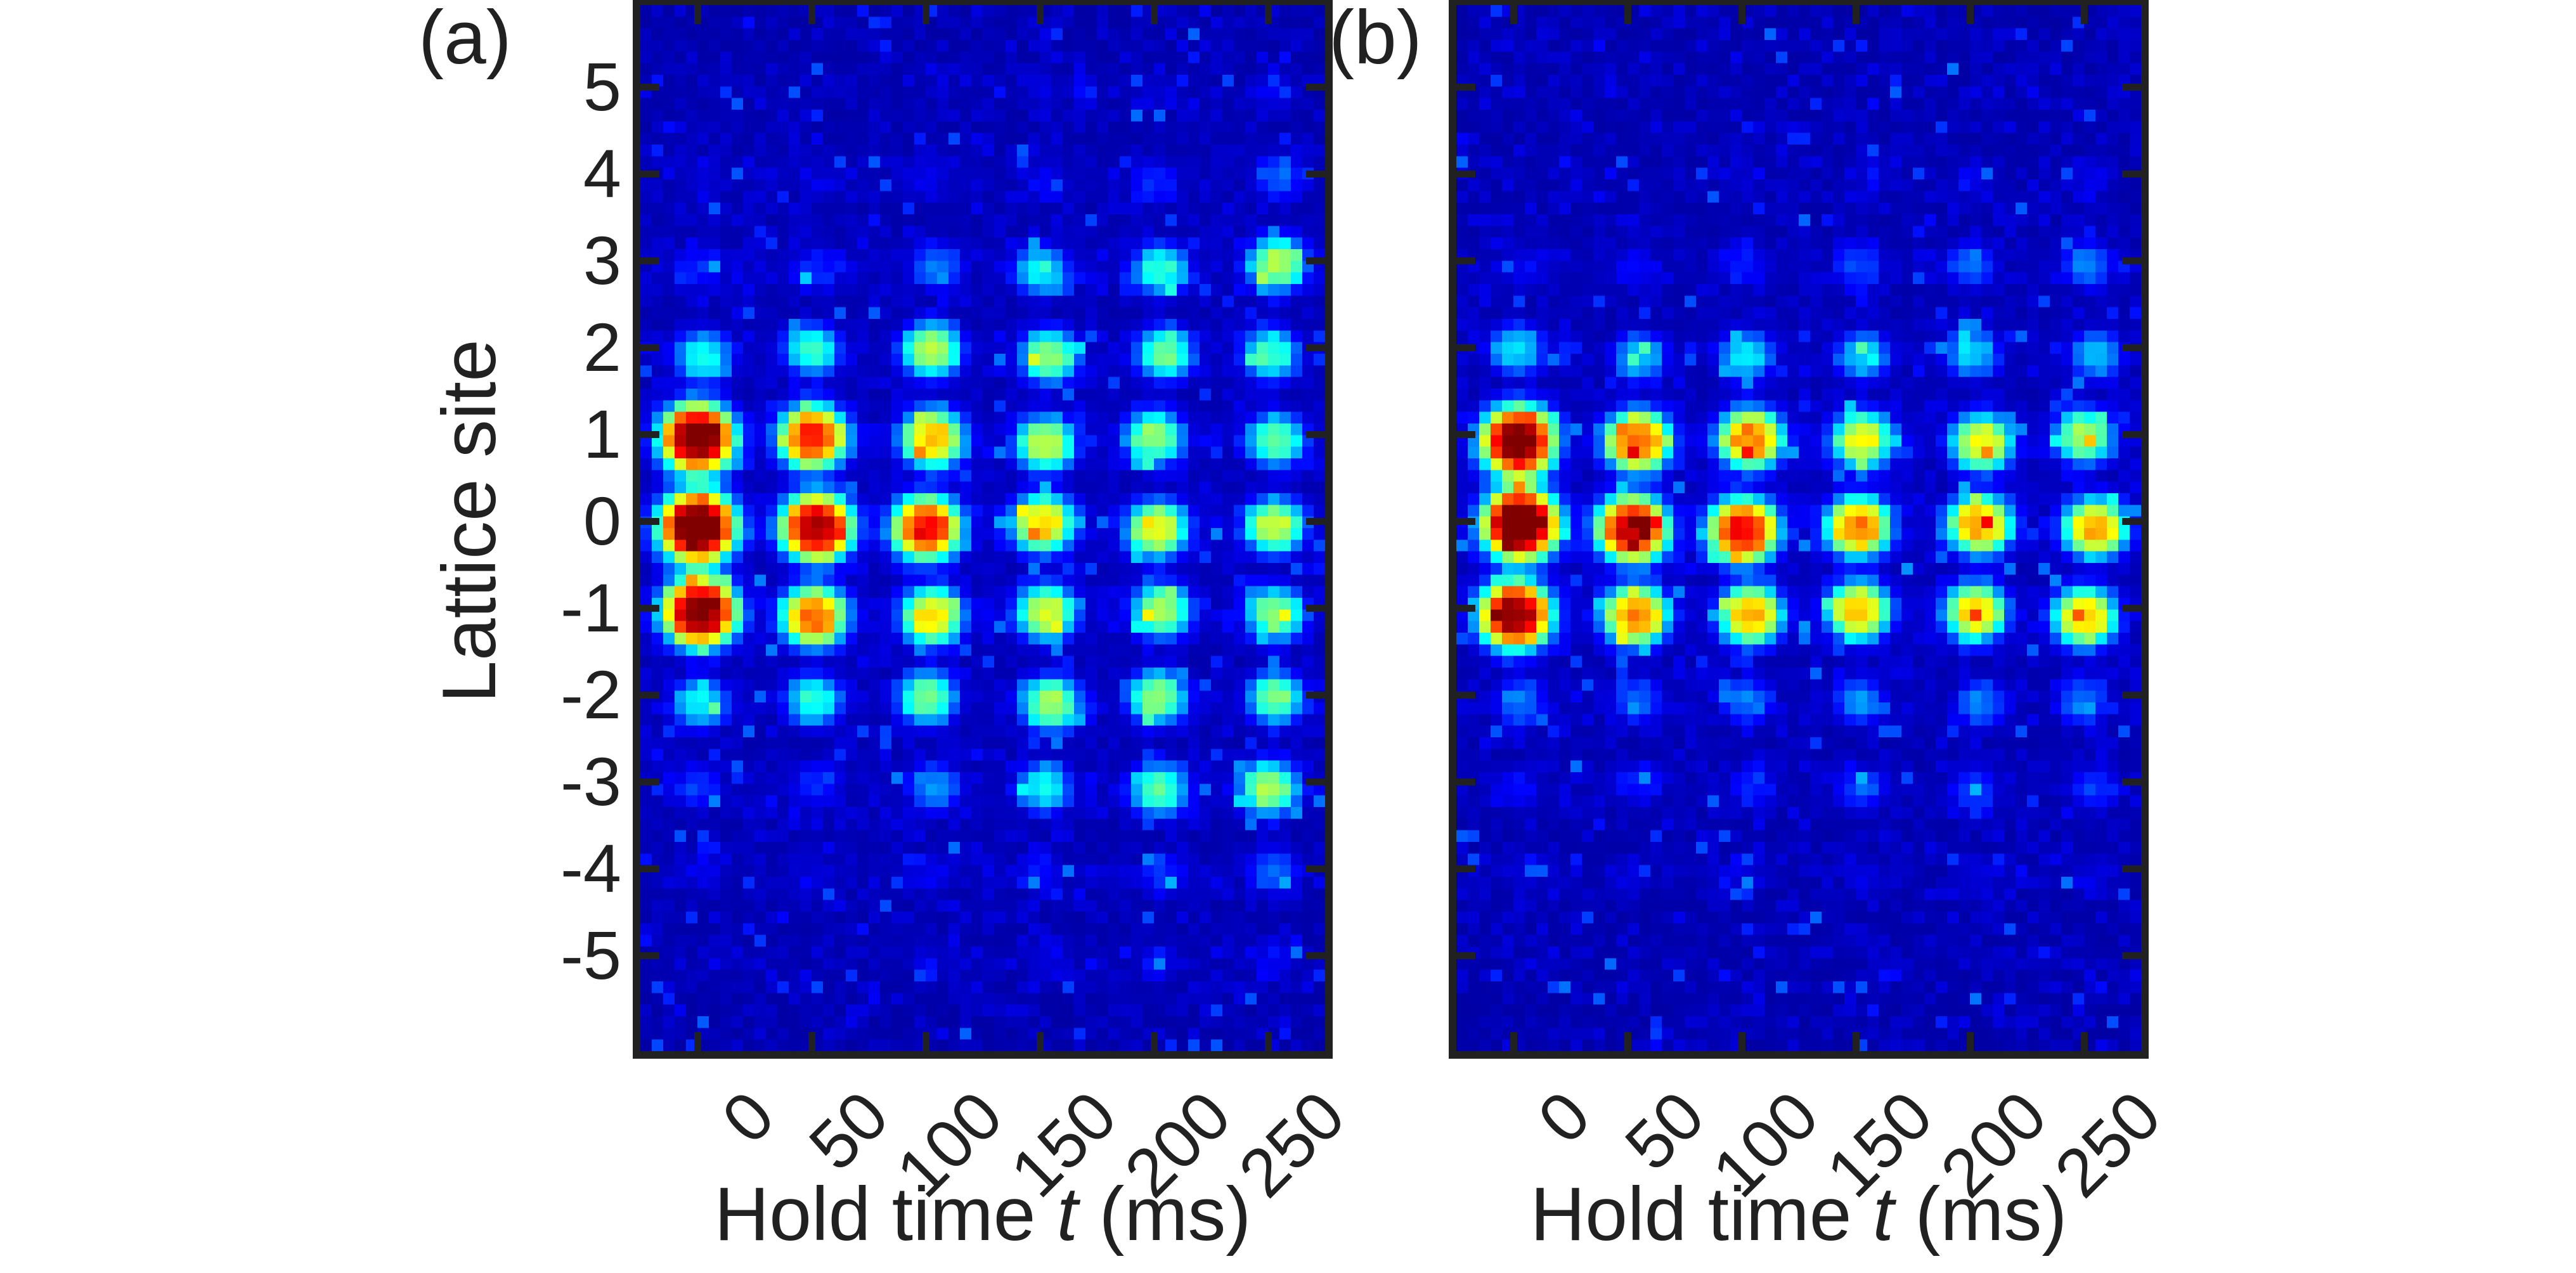  I want to click on x-axis-label-b: Hold time t (ms), so click(1799, 1214).